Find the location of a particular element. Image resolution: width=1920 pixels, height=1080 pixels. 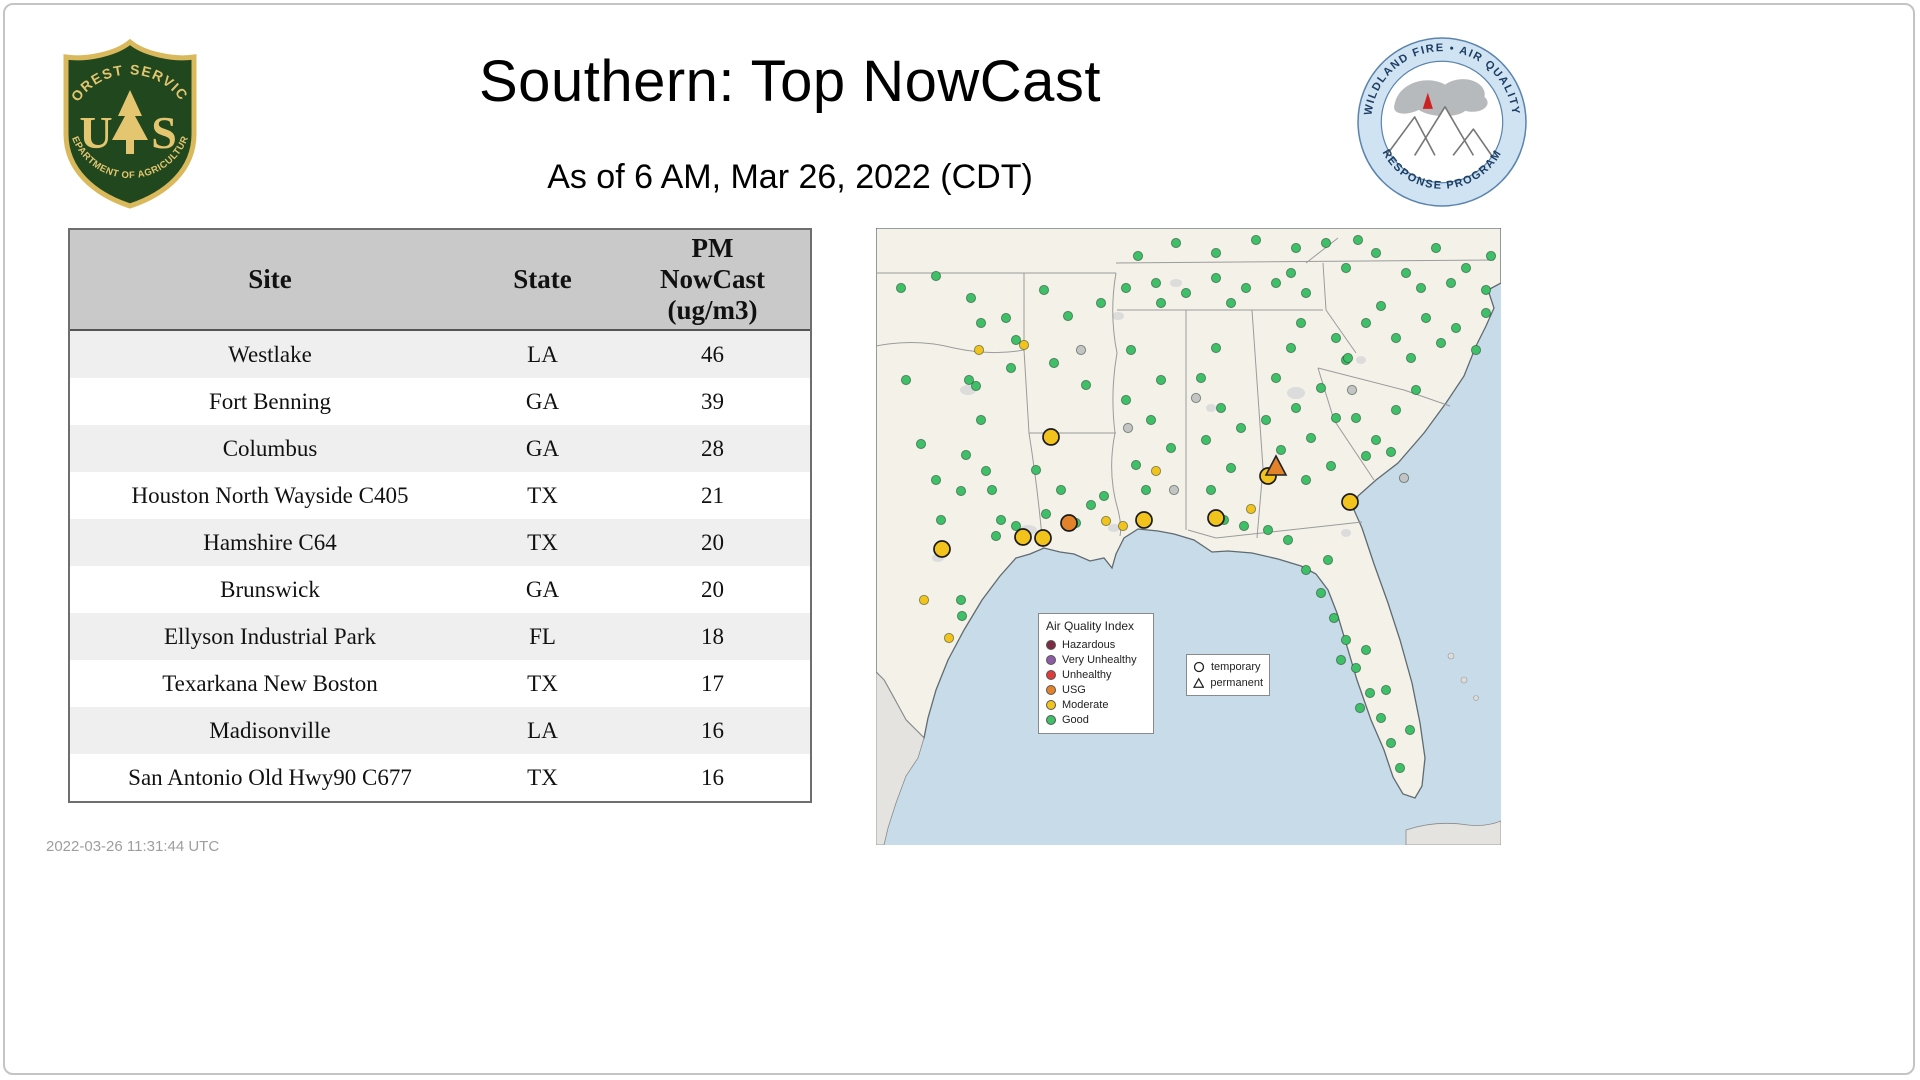

table-cell-site: Houston North Wayside C405 is located at coordinates (270, 495).